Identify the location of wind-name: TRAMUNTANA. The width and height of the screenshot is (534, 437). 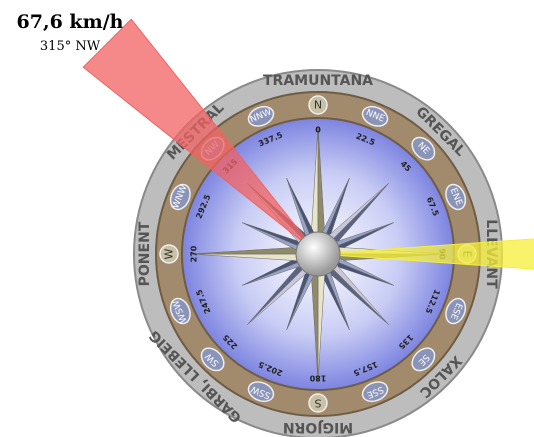
(318, 81).